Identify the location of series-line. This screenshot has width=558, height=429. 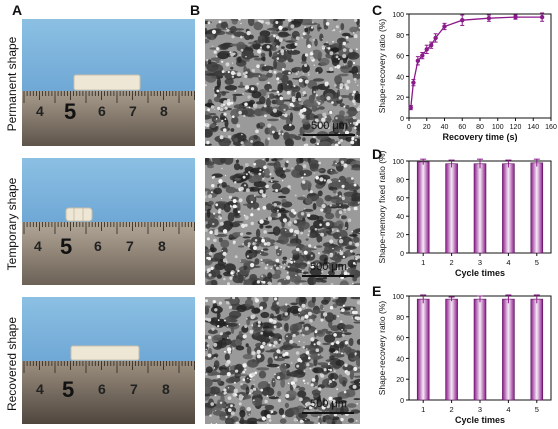
(476, 62).